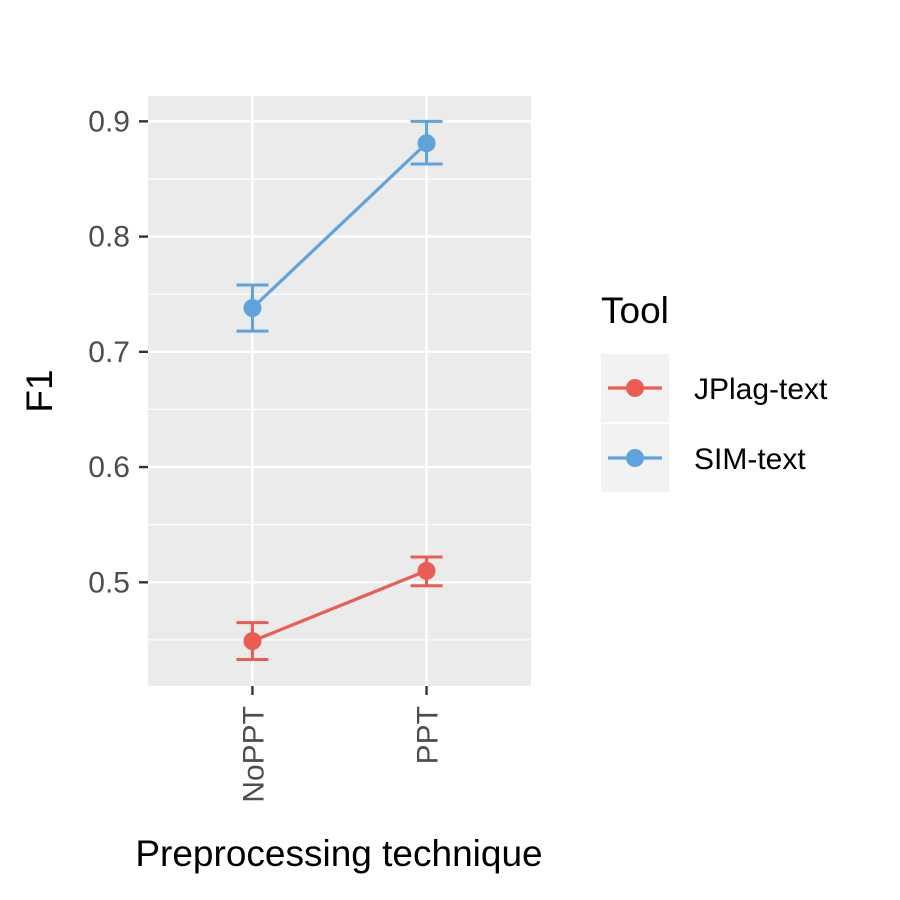 The width and height of the screenshot is (900, 900). I want to click on series-jplag-text, so click(339, 608).